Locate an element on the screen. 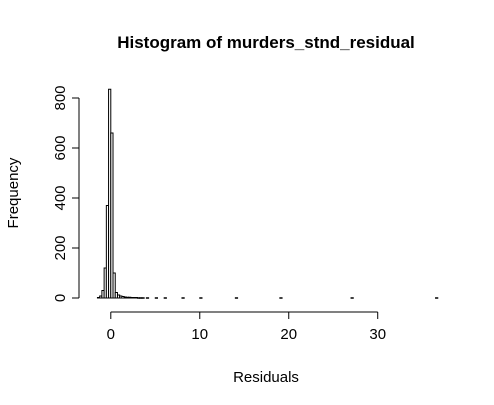  y-axis: 0 200 400 600 800 is located at coordinates (66, 193).